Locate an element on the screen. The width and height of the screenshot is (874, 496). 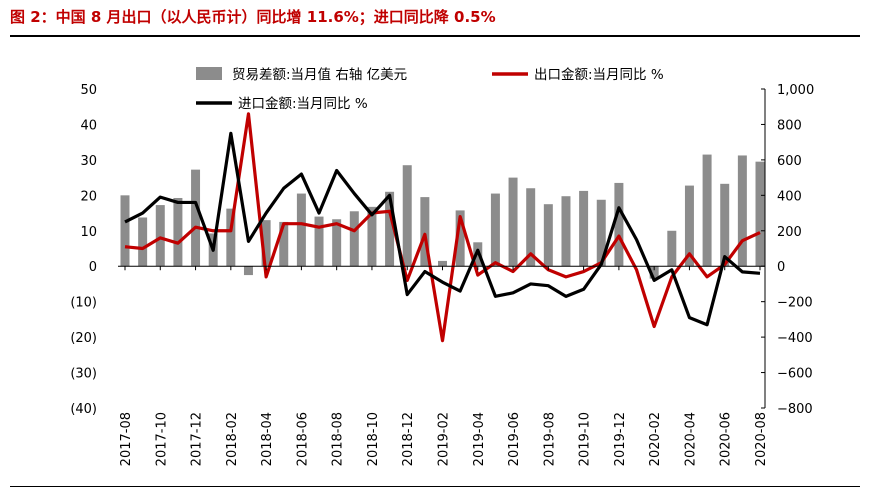
x-tick-label: 2020-08 is located at coordinates (761, 439).